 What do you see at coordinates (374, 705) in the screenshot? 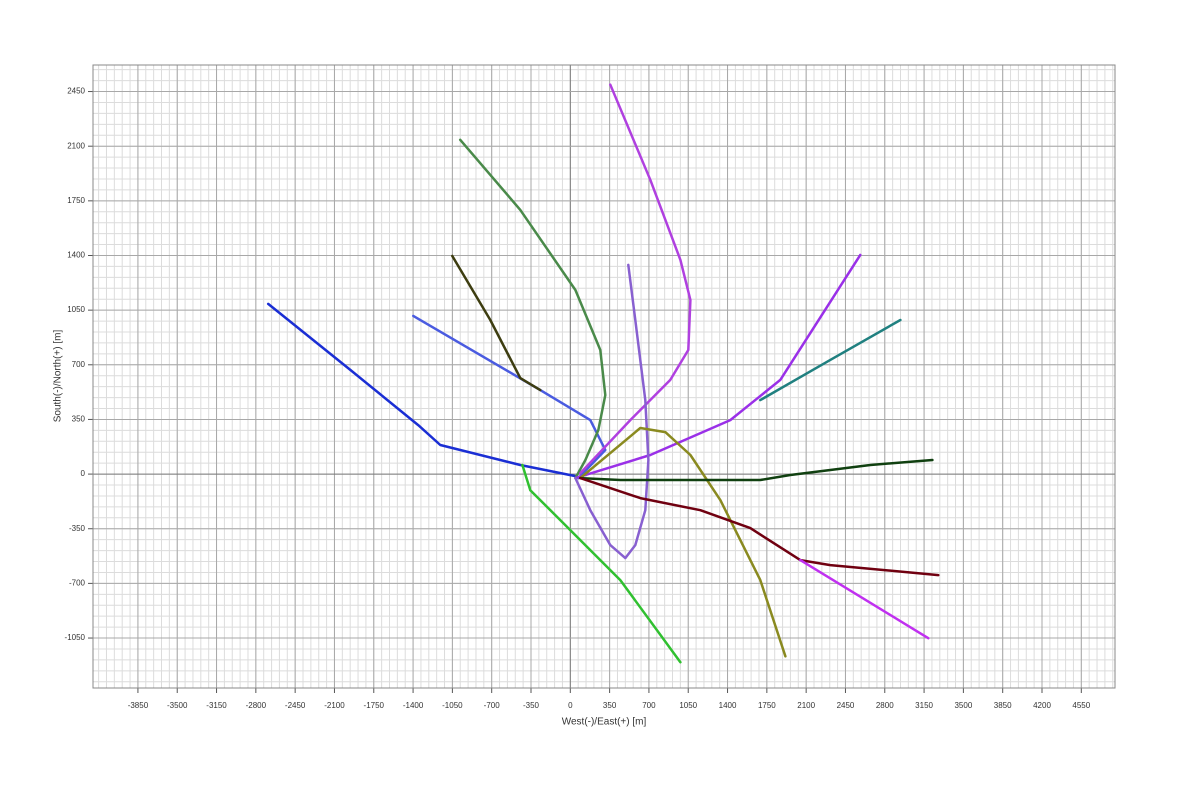
I see `x-tick-label: -1750` at bounding box center [374, 705].